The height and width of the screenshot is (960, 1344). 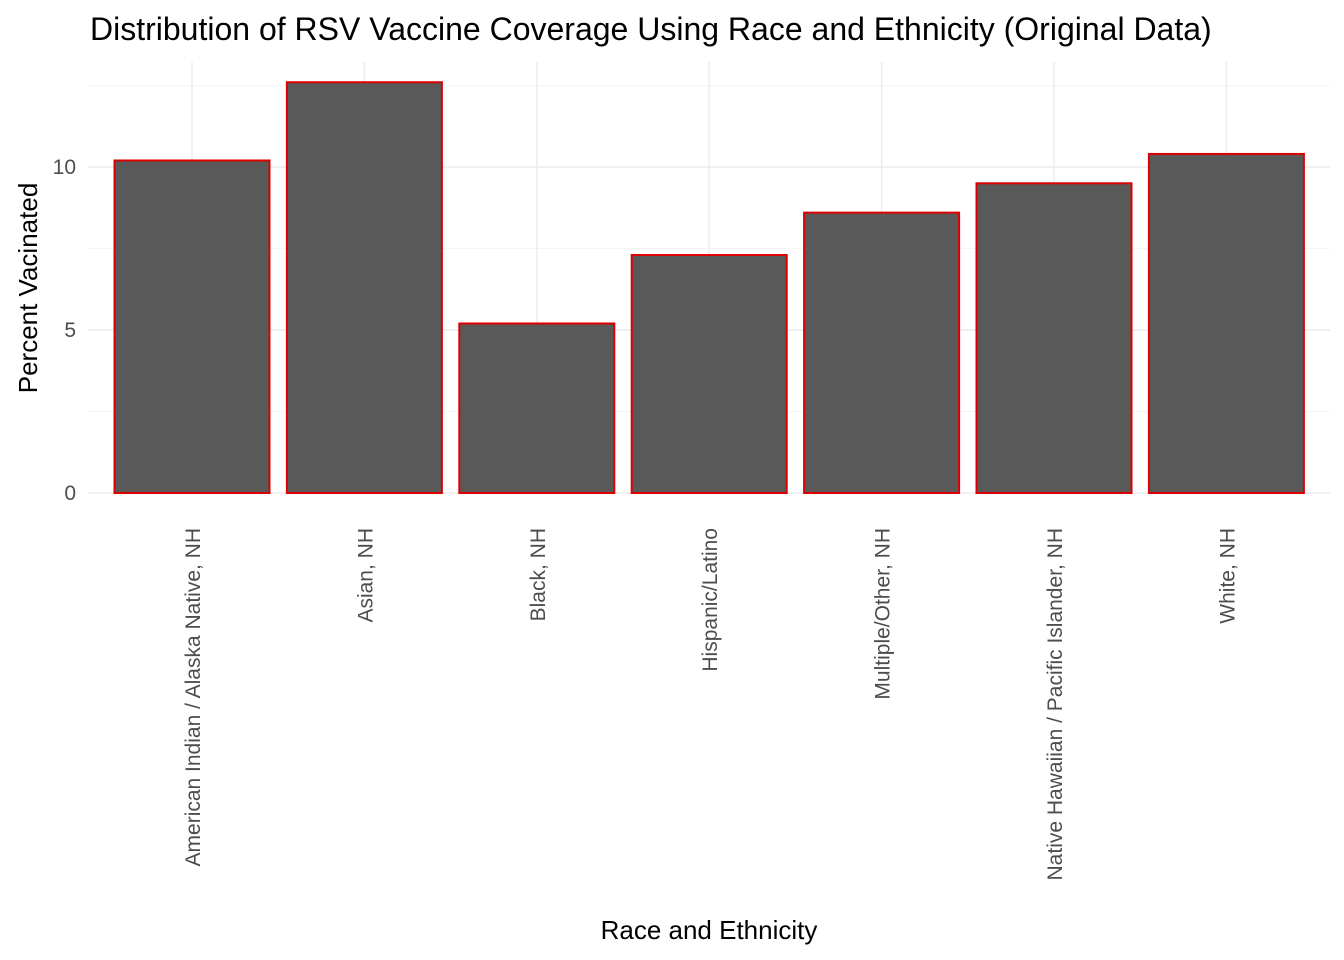 I want to click on x-tick-label: Asian, NH, so click(x=365, y=575).